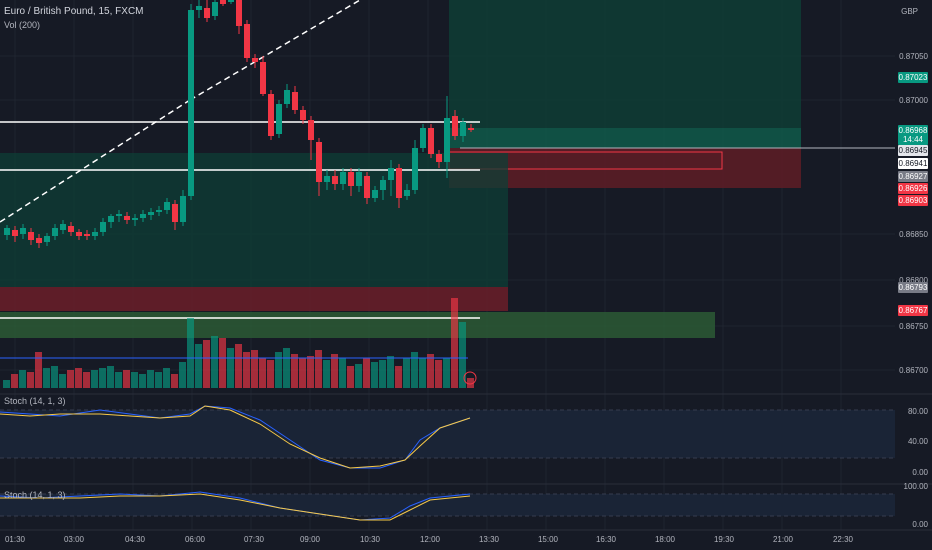 The height and width of the screenshot is (550, 932). Describe the element at coordinates (370, 539) in the screenshot. I see `time-tick: 10:30` at that location.